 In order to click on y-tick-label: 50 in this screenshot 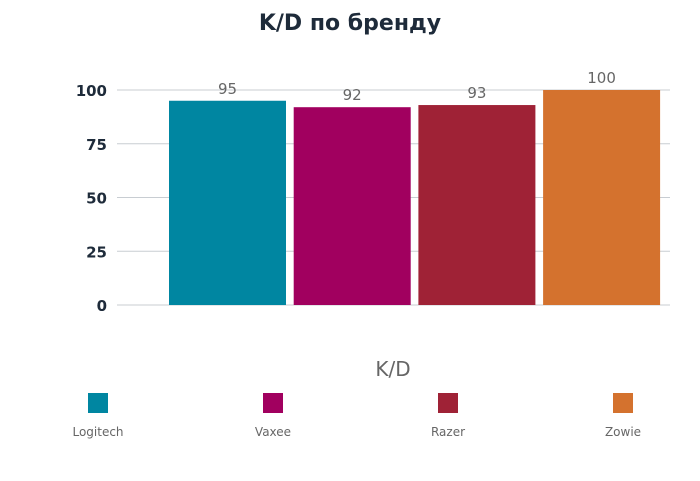, I will do `click(96, 199)`.